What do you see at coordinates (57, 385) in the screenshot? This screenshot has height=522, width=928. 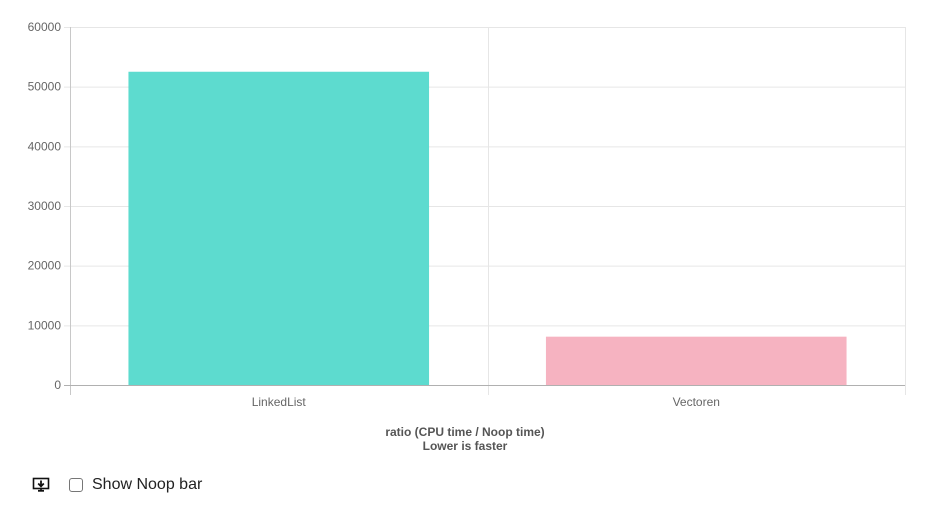 I see `y-tick-label: 0` at bounding box center [57, 385].